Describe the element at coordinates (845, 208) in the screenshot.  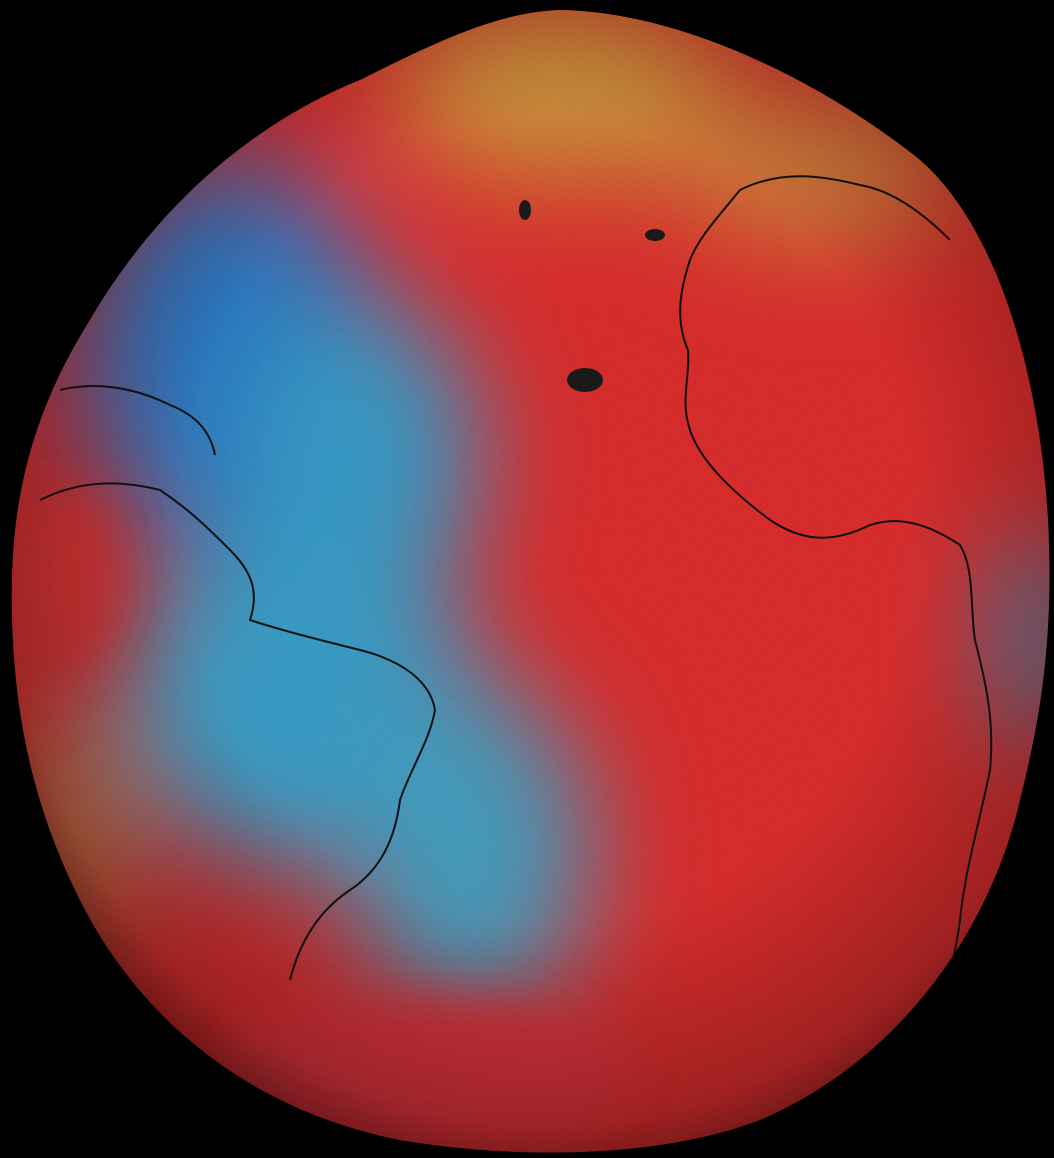
I see `europe-coast` at that location.